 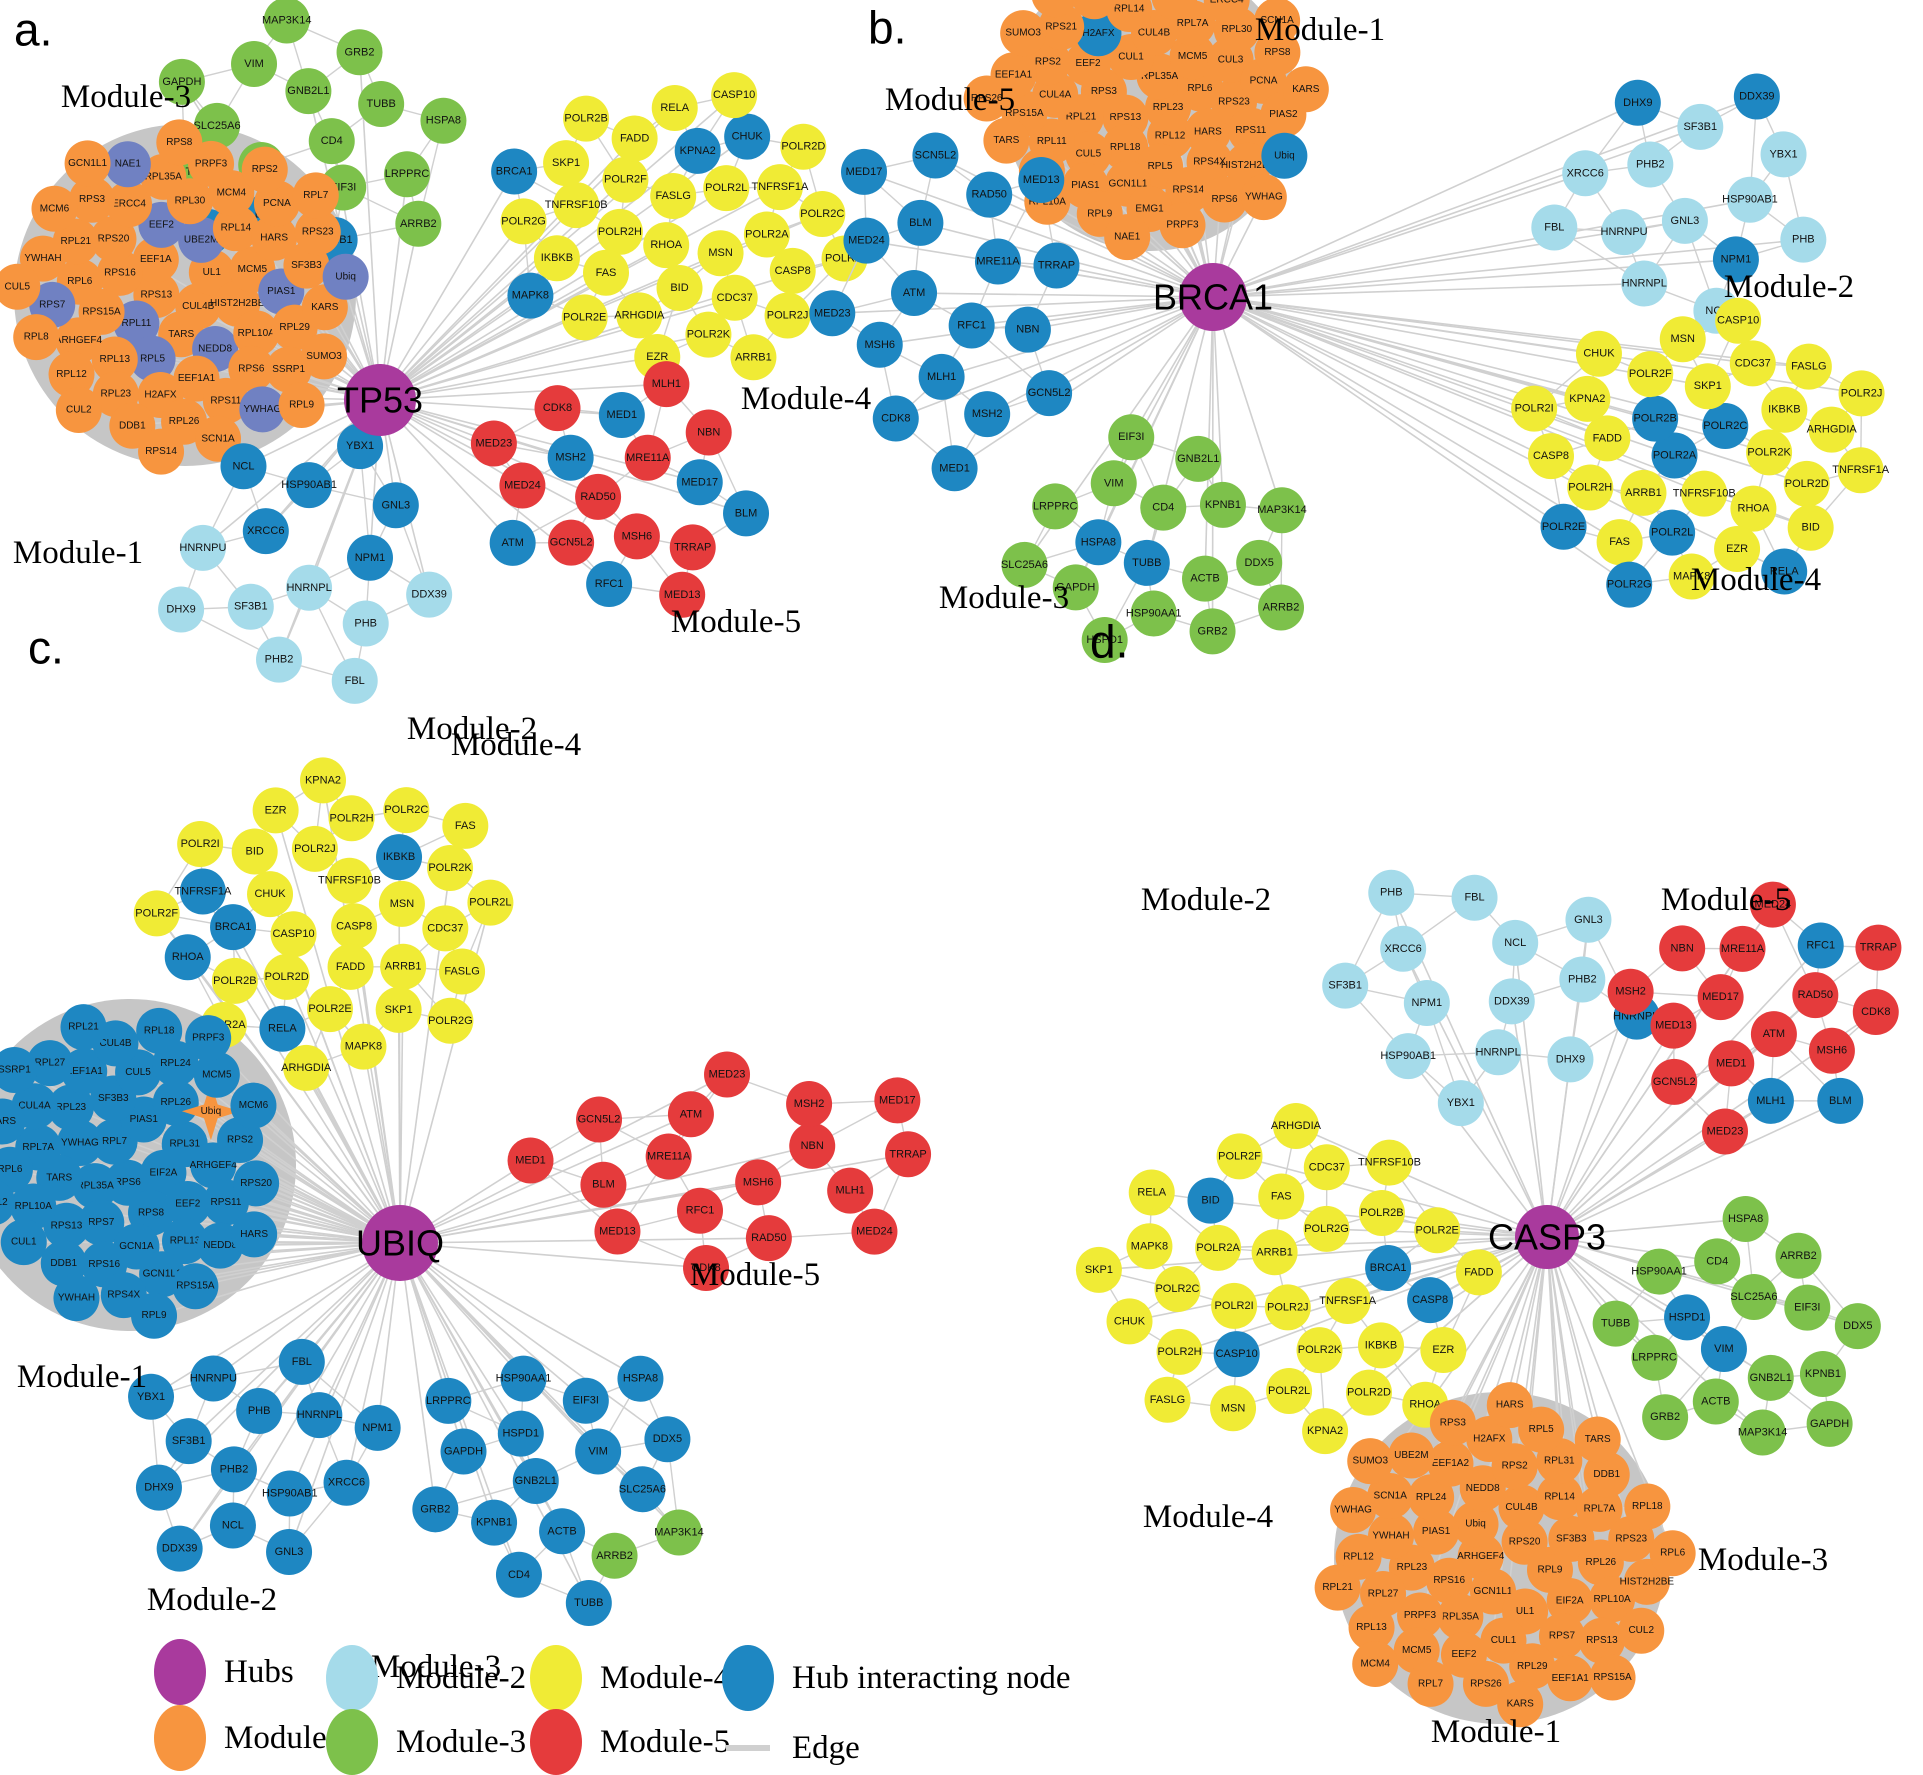 What do you see at coordinates (1426, 1003) in the screenshot?
I see `node-NPM1` at bounding box center [1426, 1003].